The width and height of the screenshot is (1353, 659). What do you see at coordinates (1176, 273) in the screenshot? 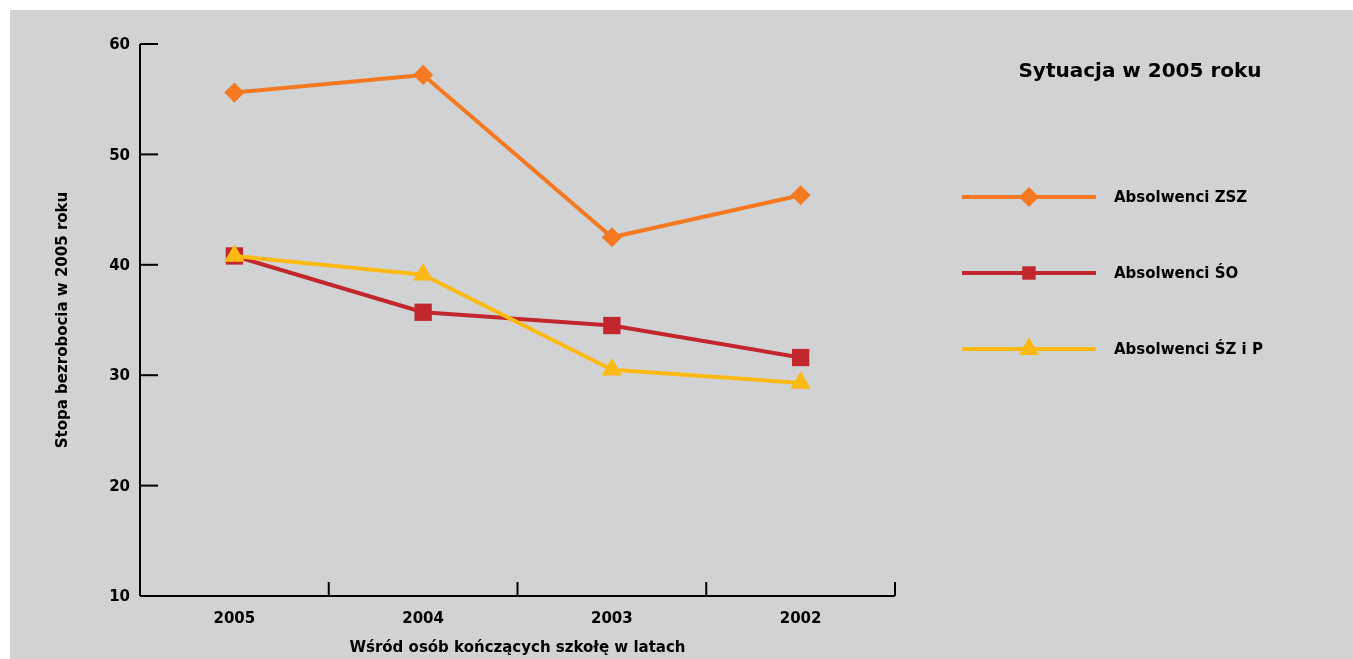
I see `text: Absolwenci ŚO` at bounding box center [1176, 273].